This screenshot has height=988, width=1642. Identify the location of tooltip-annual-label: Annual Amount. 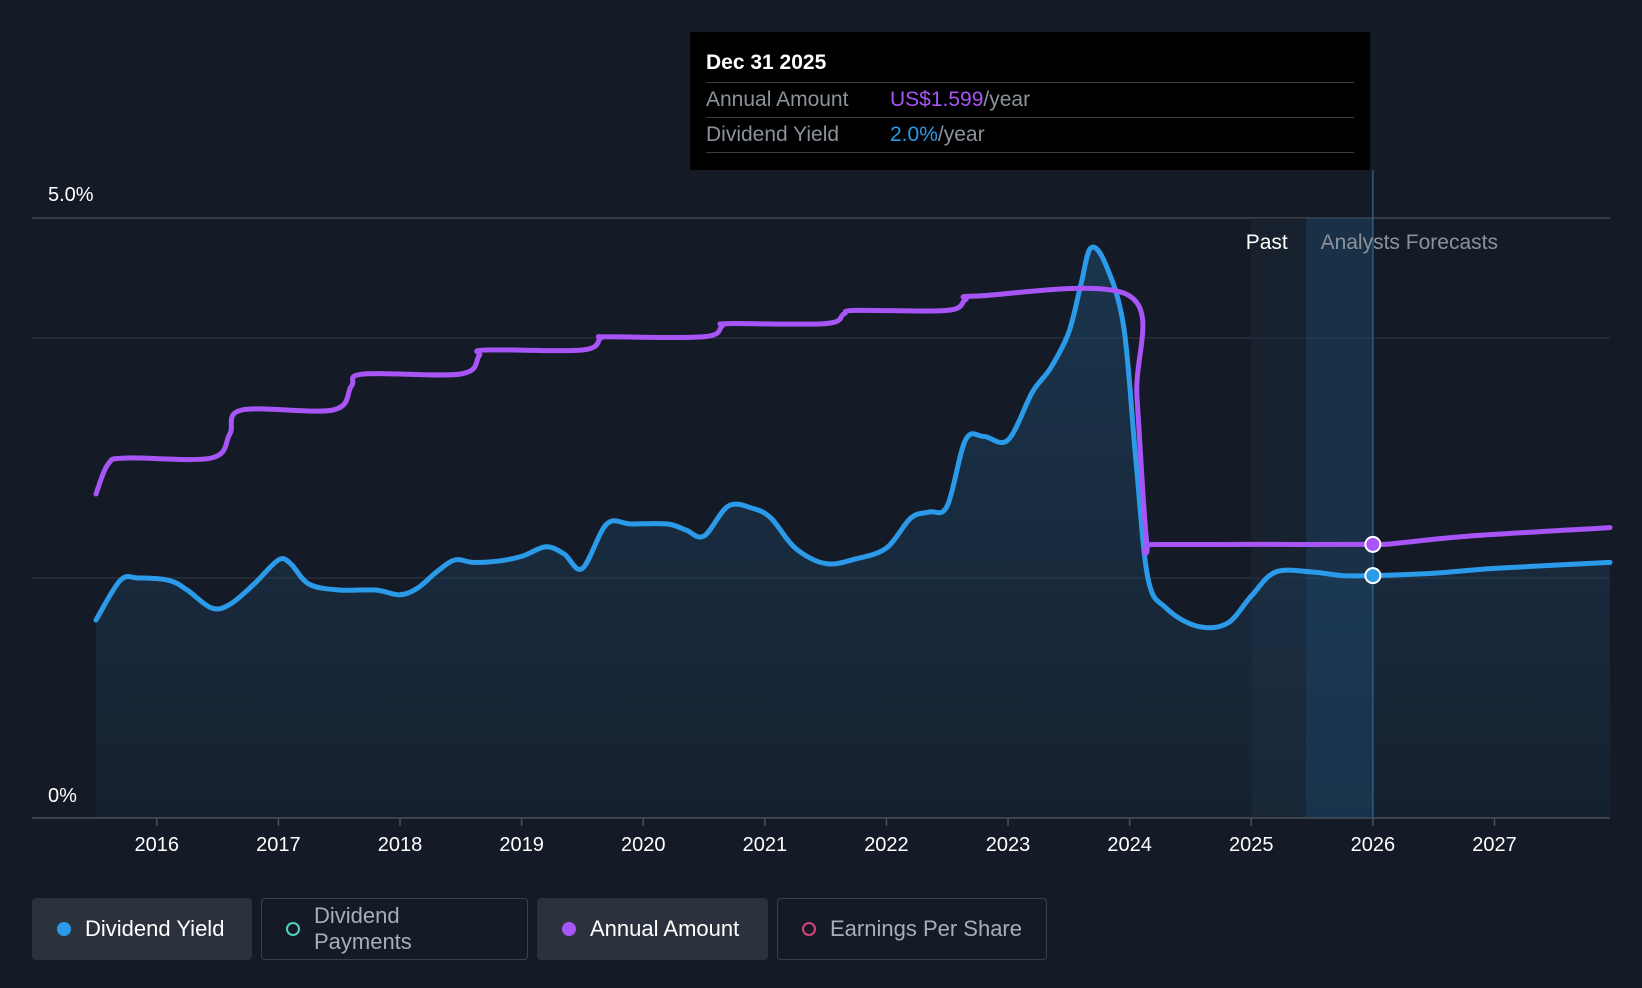
(777, 99).